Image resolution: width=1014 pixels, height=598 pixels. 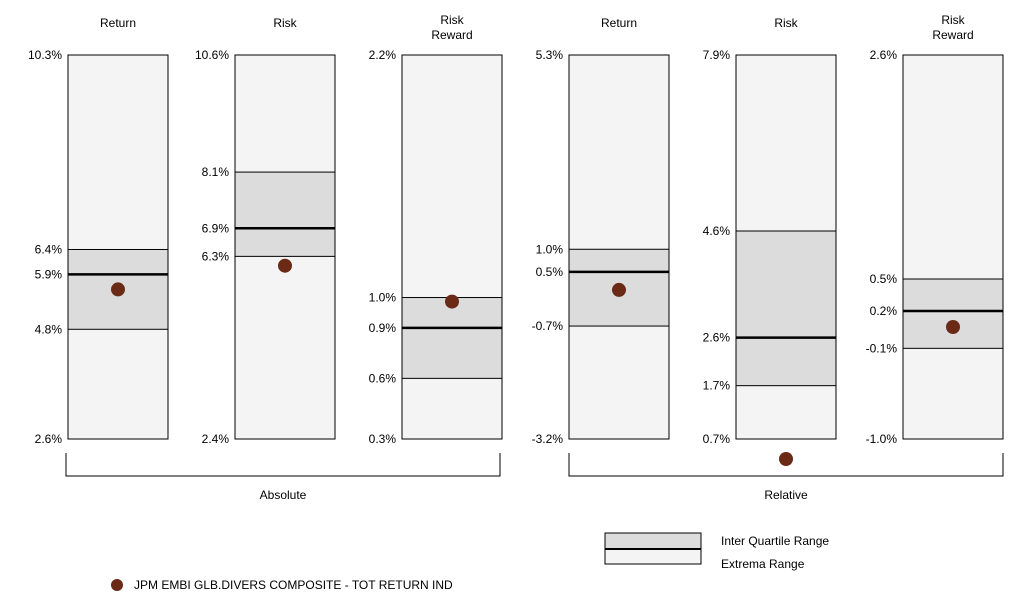 What do you see at coordinates (763, 564) in the screenshot?
I see `legend-extrema-label: Extrema Range` at bounding box center [763, 564].